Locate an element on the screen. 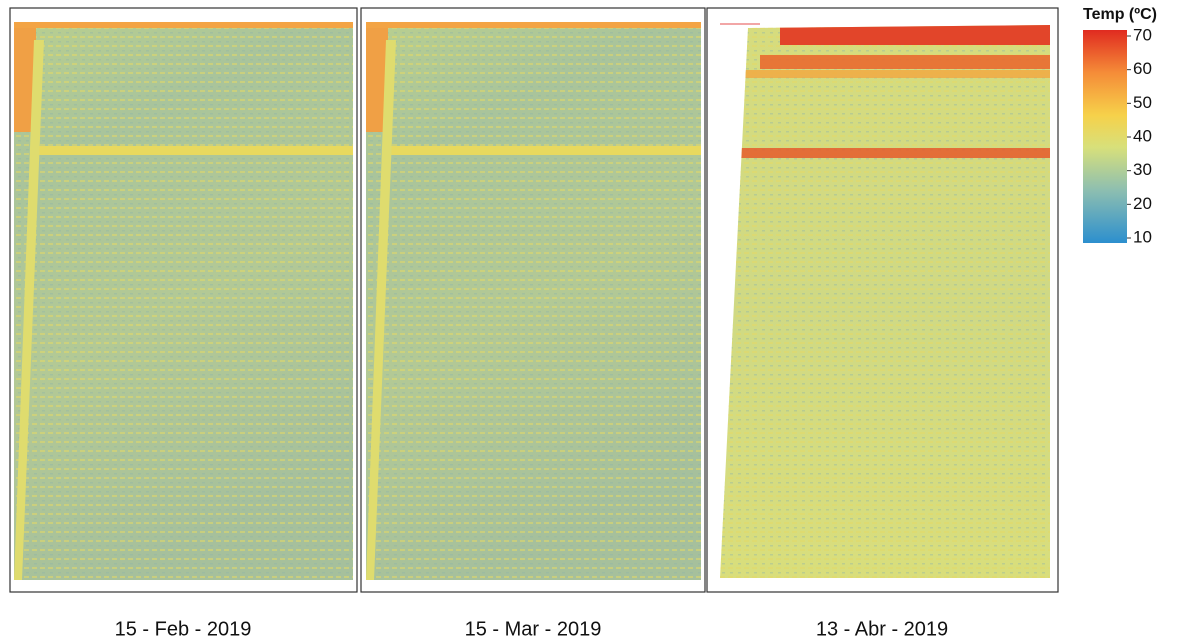 The image size is (1198, 643). colorbar-tick-label: 30 is located at coordinates (1142, 169).